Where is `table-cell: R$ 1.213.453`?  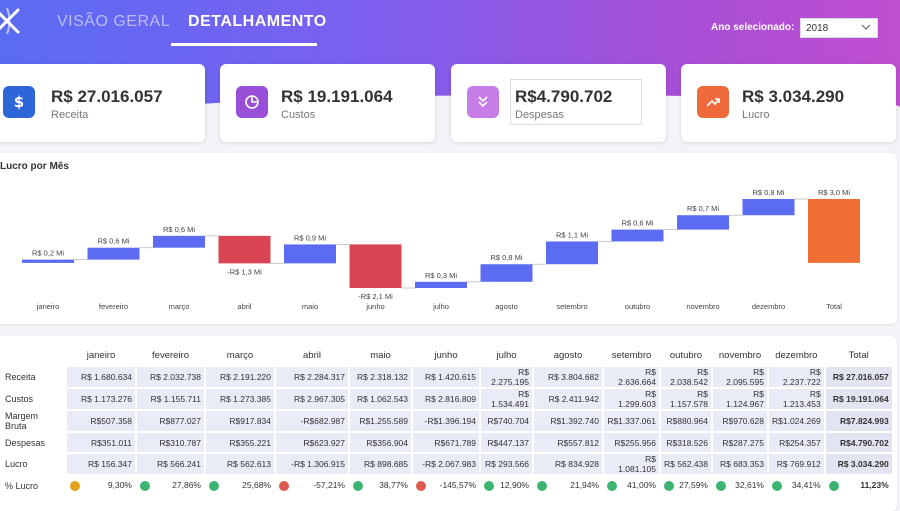 table-cell: R$ 1.213.453 is located at coordinates (796, 399).